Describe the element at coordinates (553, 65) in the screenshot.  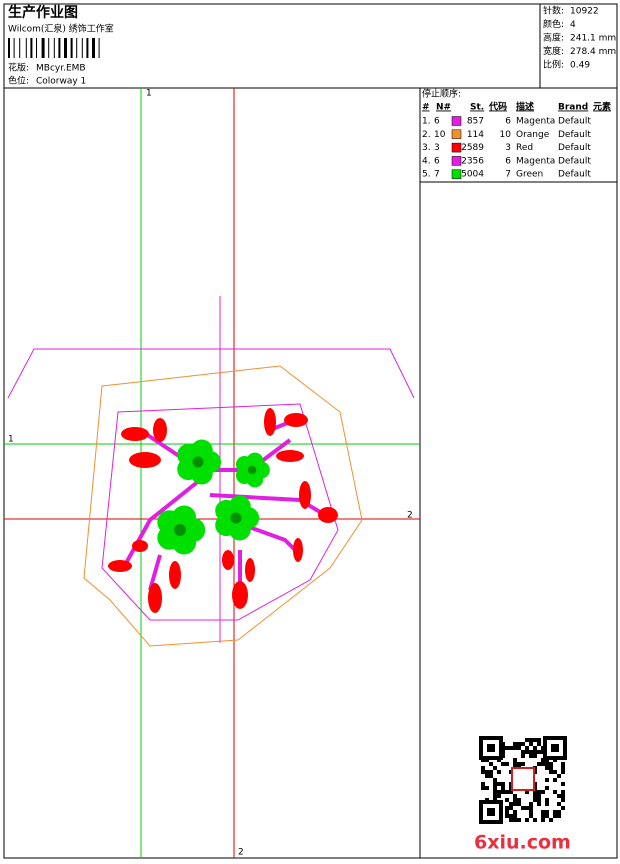
I see `stat-label: 比例:` at that location.